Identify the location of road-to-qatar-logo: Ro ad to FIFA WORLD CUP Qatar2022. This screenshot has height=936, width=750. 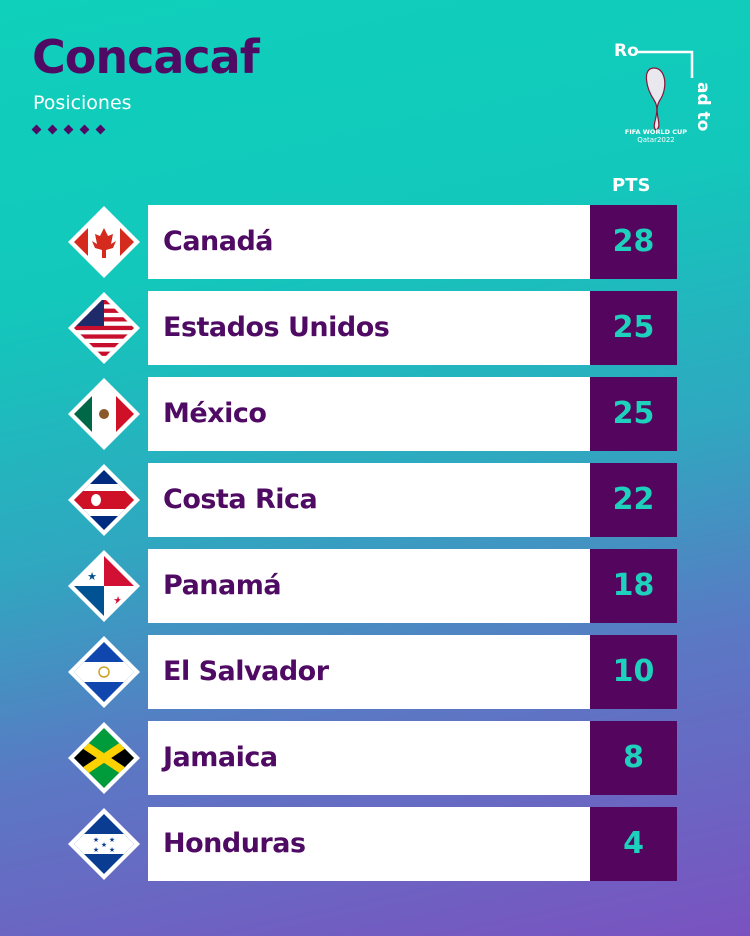
(667, 98).